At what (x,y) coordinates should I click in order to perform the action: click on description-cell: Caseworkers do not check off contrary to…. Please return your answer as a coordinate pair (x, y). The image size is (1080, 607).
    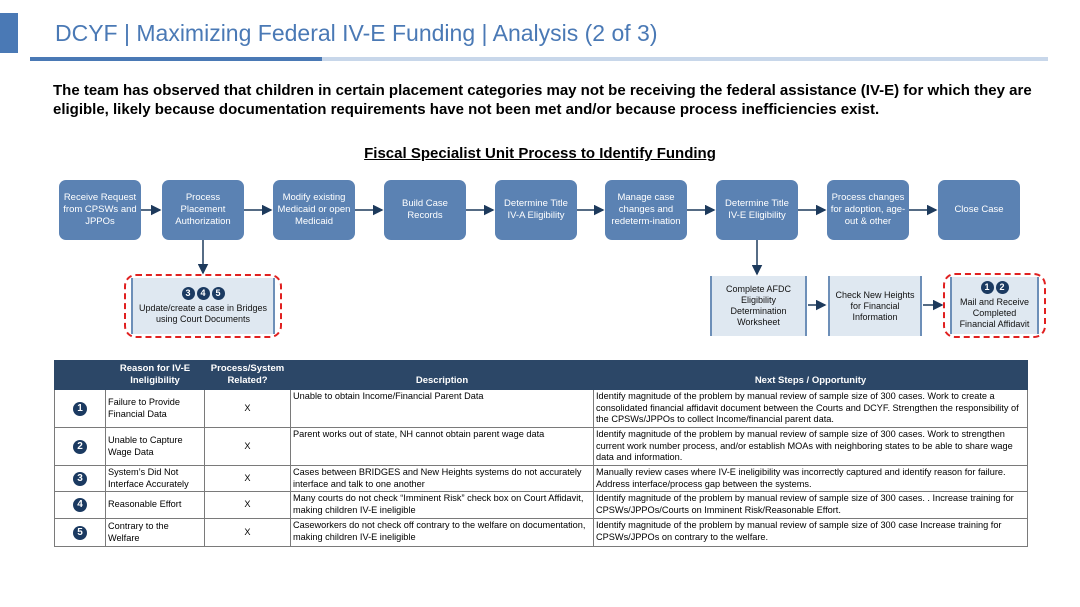
    Looking at the image, I should click on (442, 532).